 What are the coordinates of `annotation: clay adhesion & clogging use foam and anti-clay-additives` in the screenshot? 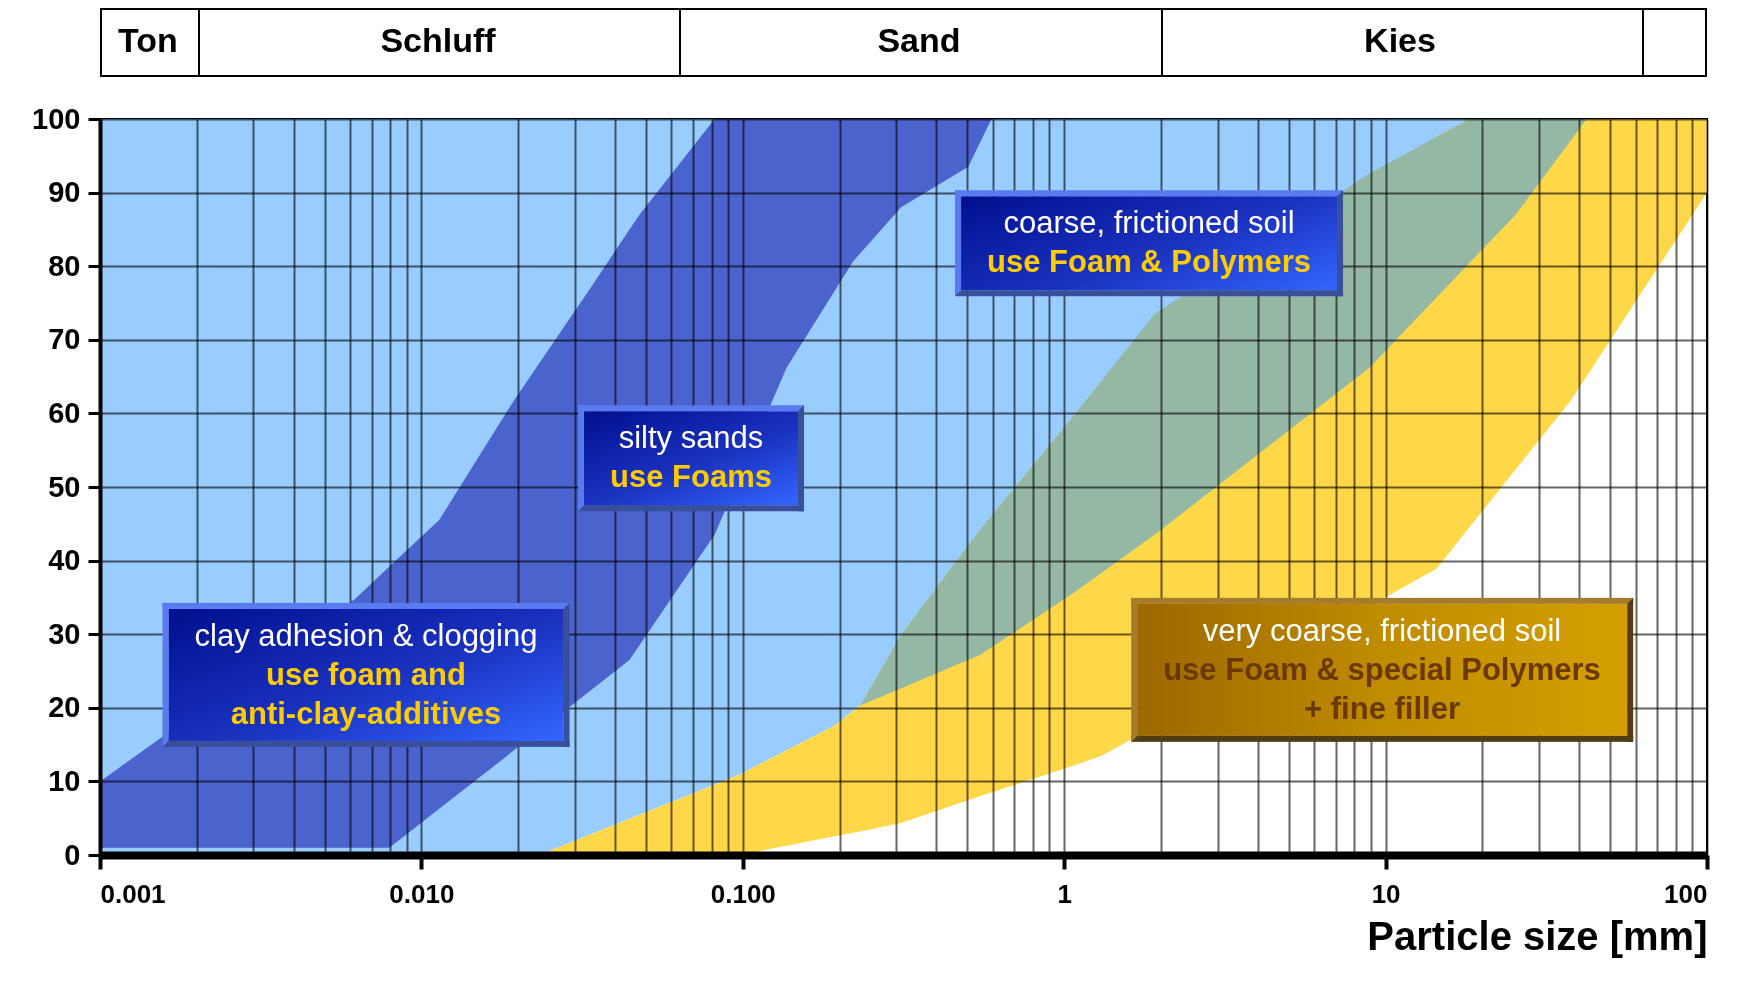 It's located at (366, 674).